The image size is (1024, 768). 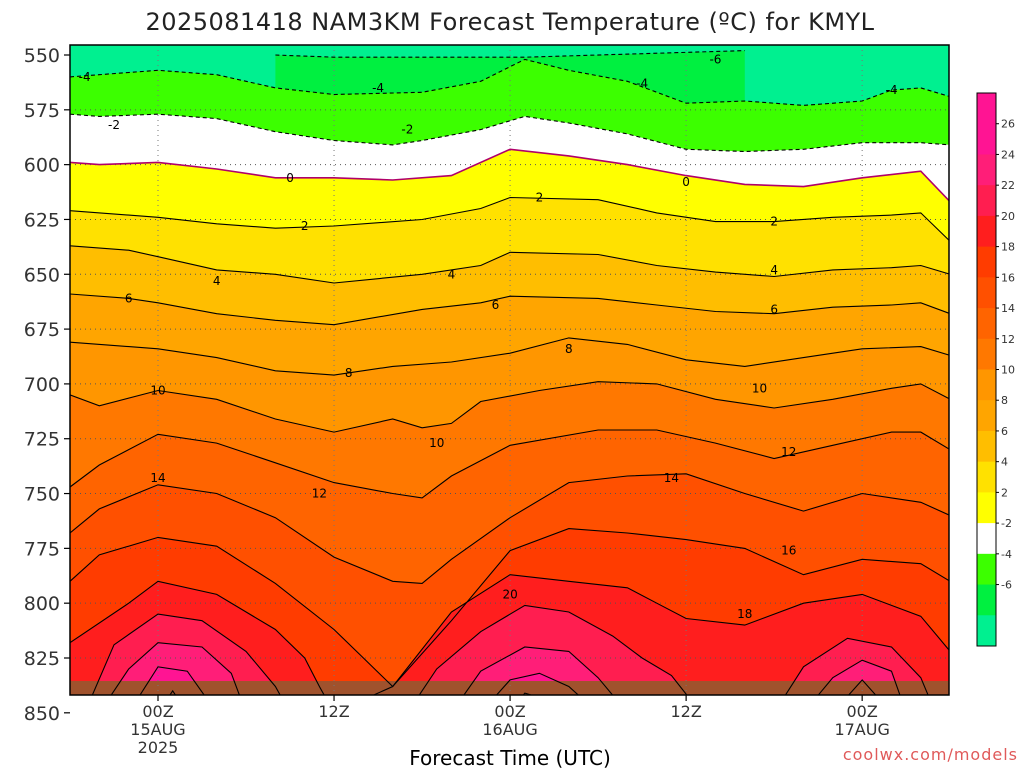 I want to click on y-tick-label: 750, so click(x=42, y=495).